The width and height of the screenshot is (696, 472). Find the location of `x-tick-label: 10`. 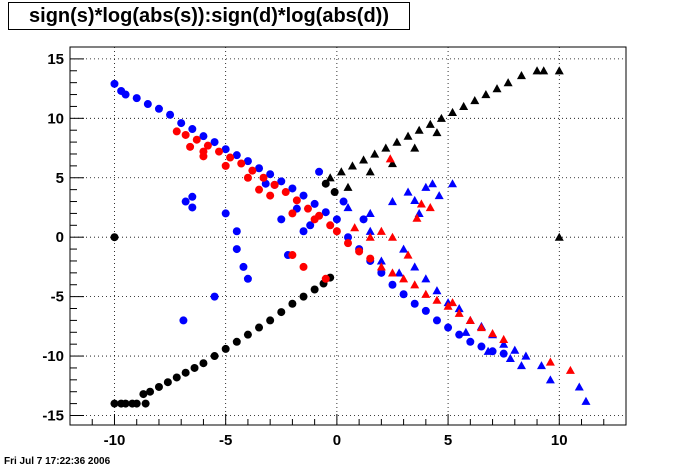

x-tick-label: 10 is located at coordinates (559, 440).